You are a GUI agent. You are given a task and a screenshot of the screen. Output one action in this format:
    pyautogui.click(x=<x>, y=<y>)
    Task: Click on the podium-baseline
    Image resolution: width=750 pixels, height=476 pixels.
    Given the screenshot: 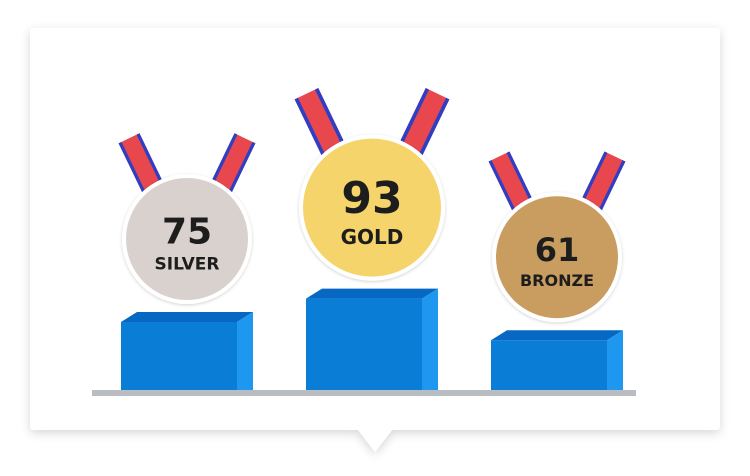 What is the action you would take?
    pyautogui.click(x=364, y=393)
    